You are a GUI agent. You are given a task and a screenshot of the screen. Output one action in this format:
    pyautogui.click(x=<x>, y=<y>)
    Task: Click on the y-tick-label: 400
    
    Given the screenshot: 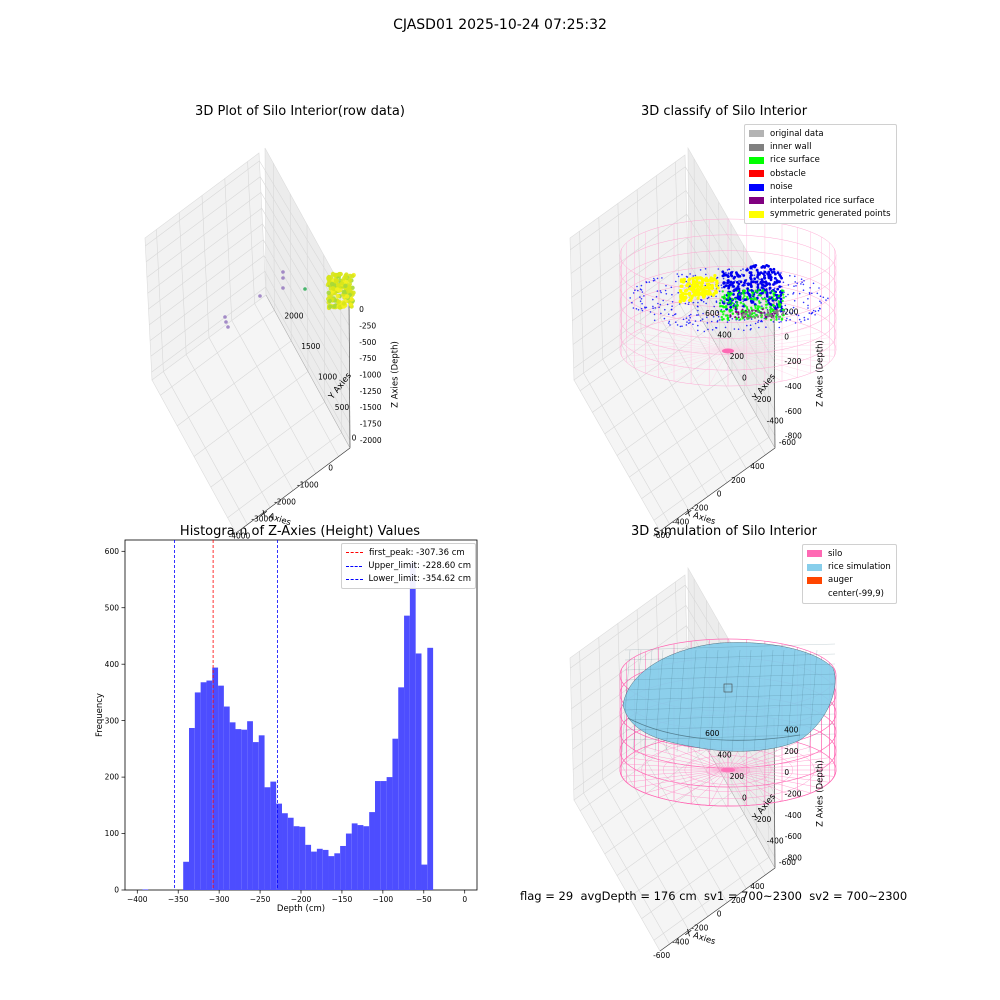 What is the action you would take?
    pyautogui.click(x=724, y=334)
    